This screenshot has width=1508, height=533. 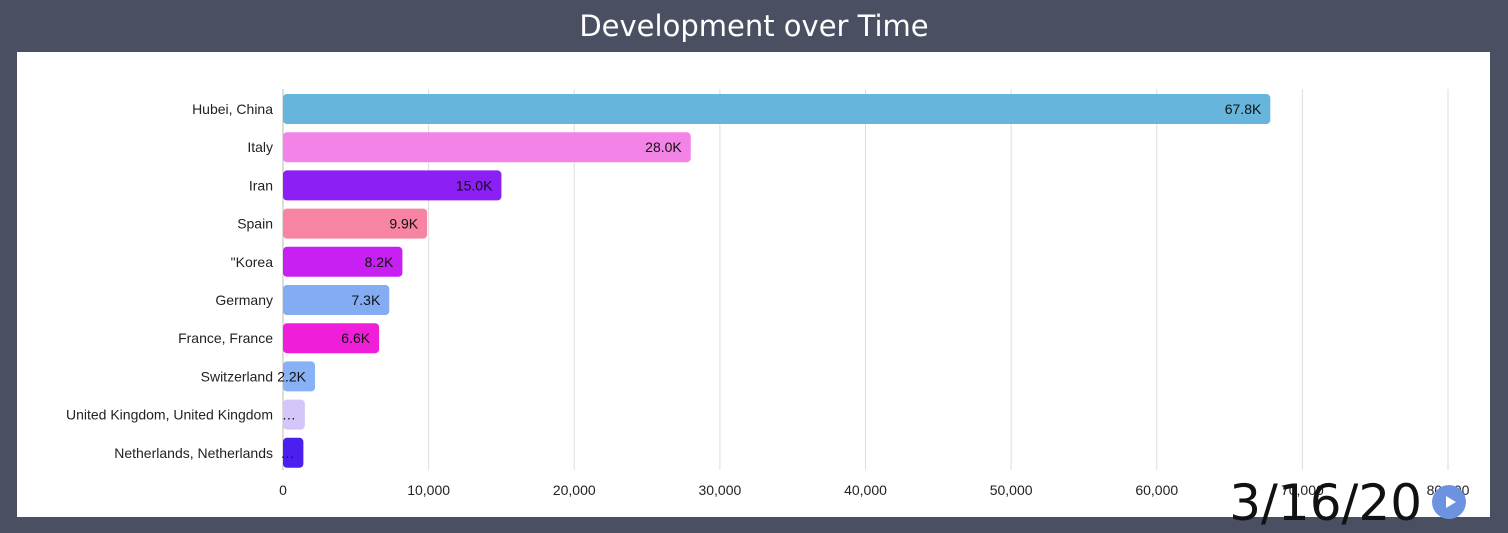 What do you see at coordinates (1156, 490) in the screenshot?
I see `x-tick-label: 60,000` at bounding box center [1156, 490].